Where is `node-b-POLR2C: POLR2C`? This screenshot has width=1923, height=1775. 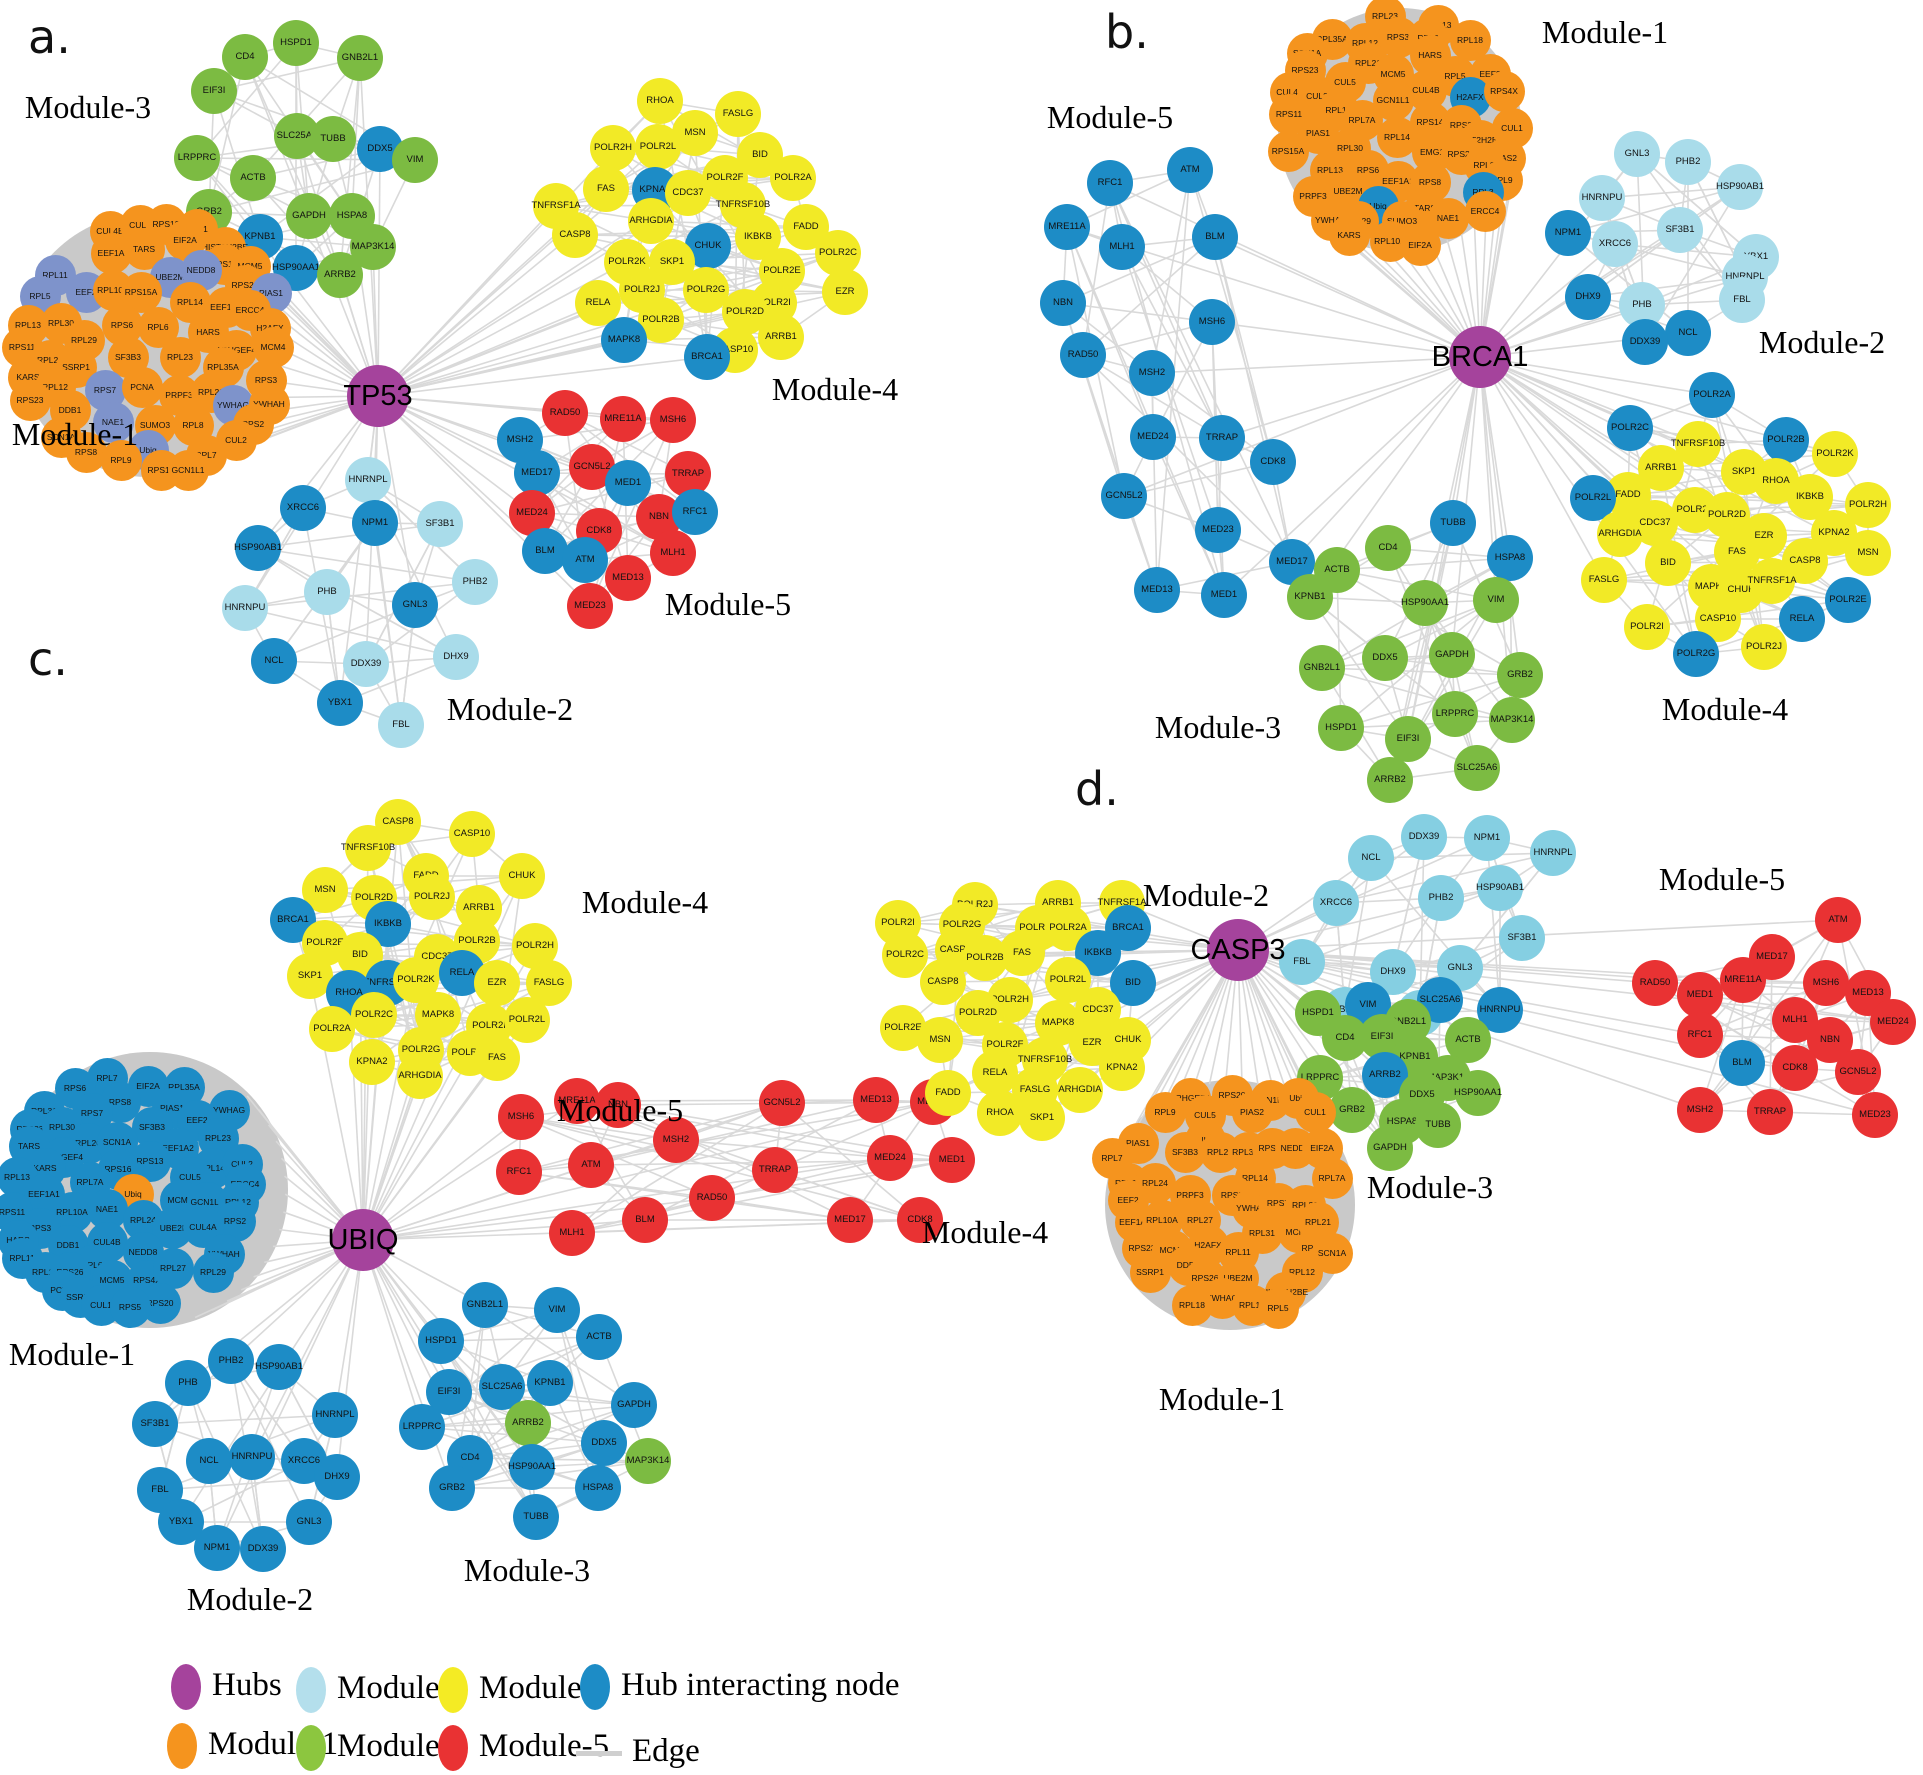
node-b-POLR2C: POLR2C is located at coordinates (1630, 428).